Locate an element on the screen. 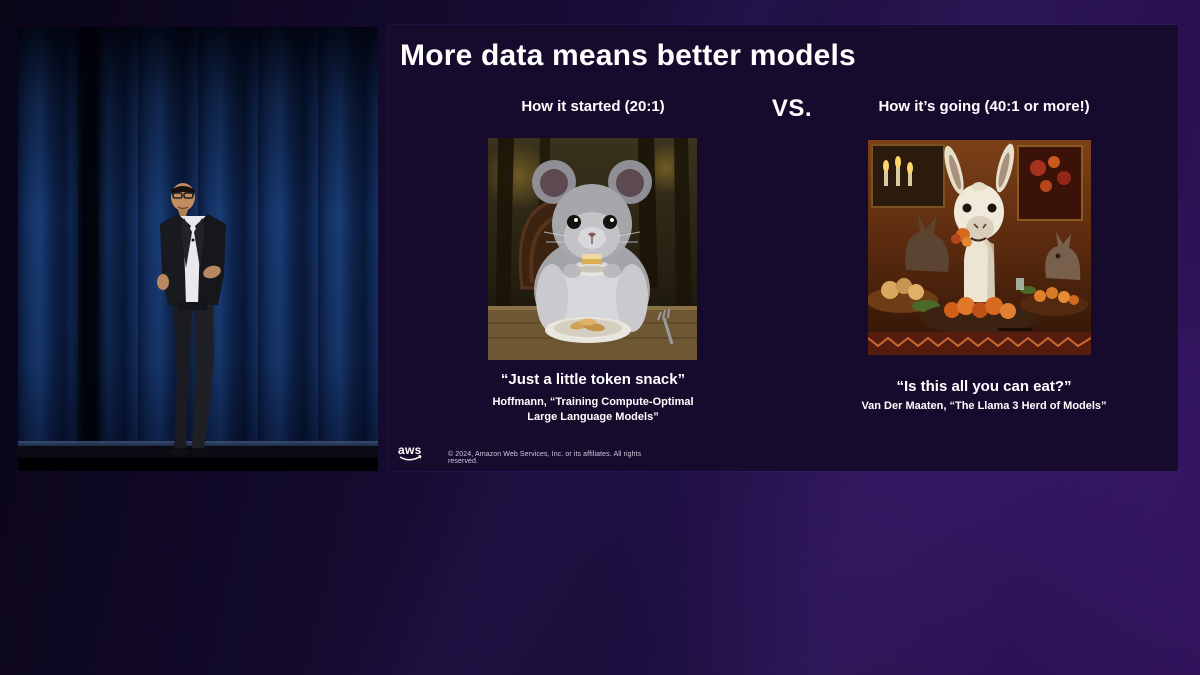 Image resolution: width=1200 pixels, height=675 pixels. left-column-heading: How it started (20:1) is located at coordinates (593, 106).